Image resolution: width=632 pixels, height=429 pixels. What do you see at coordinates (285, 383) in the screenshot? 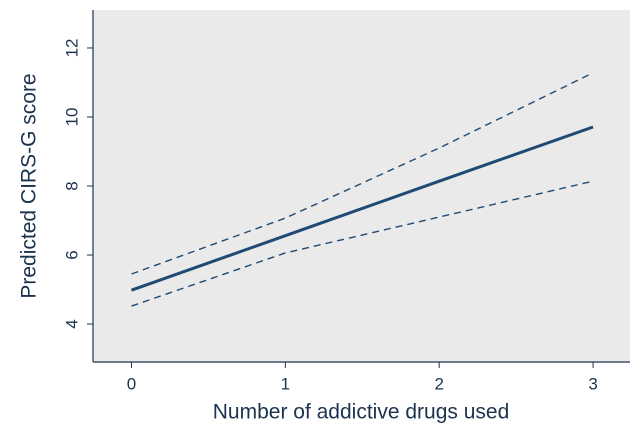
I see `x-tick-label: 1` at bounding box center [285, 383].